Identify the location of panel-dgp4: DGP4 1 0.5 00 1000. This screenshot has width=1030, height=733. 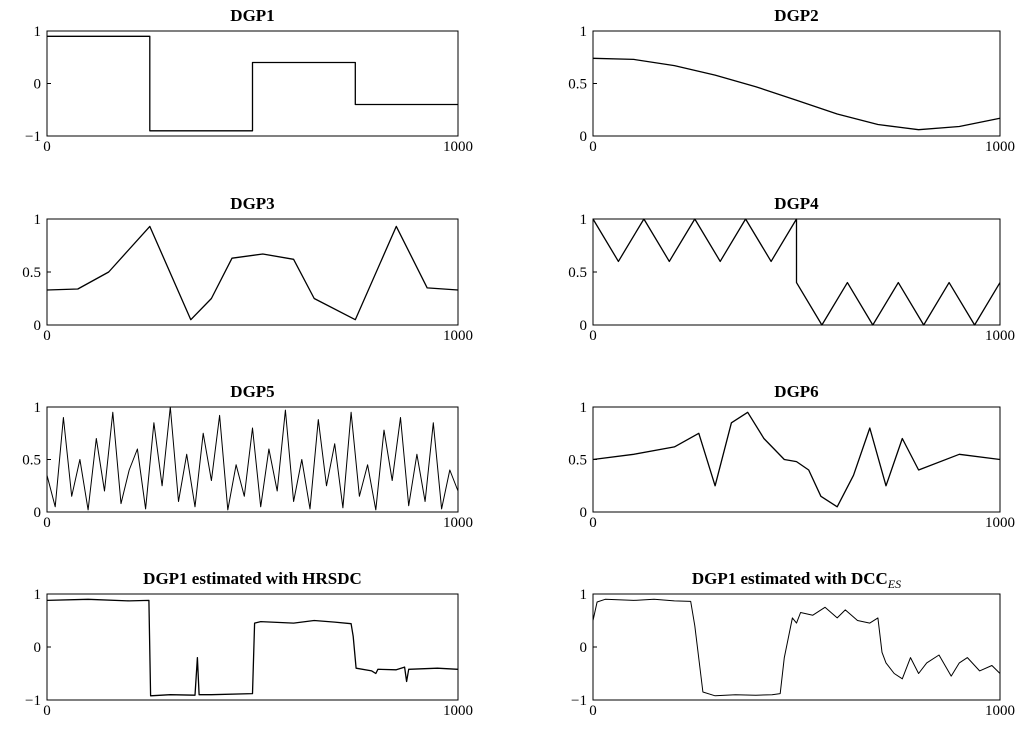
(791, 269).